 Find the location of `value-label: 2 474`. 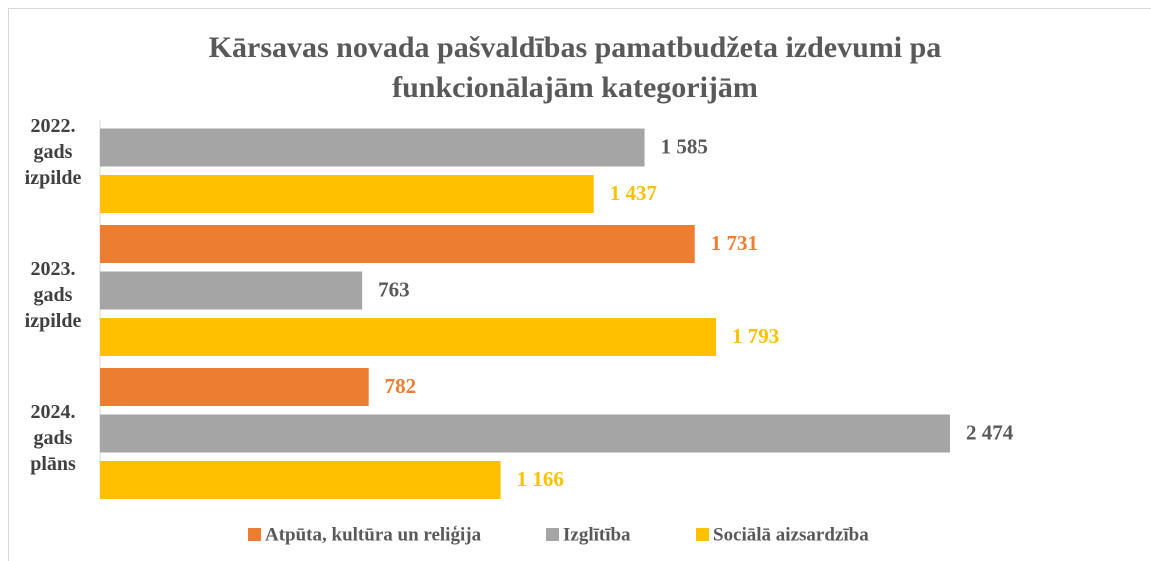

value-label: 2 474 is located at coordinates (990, 432).